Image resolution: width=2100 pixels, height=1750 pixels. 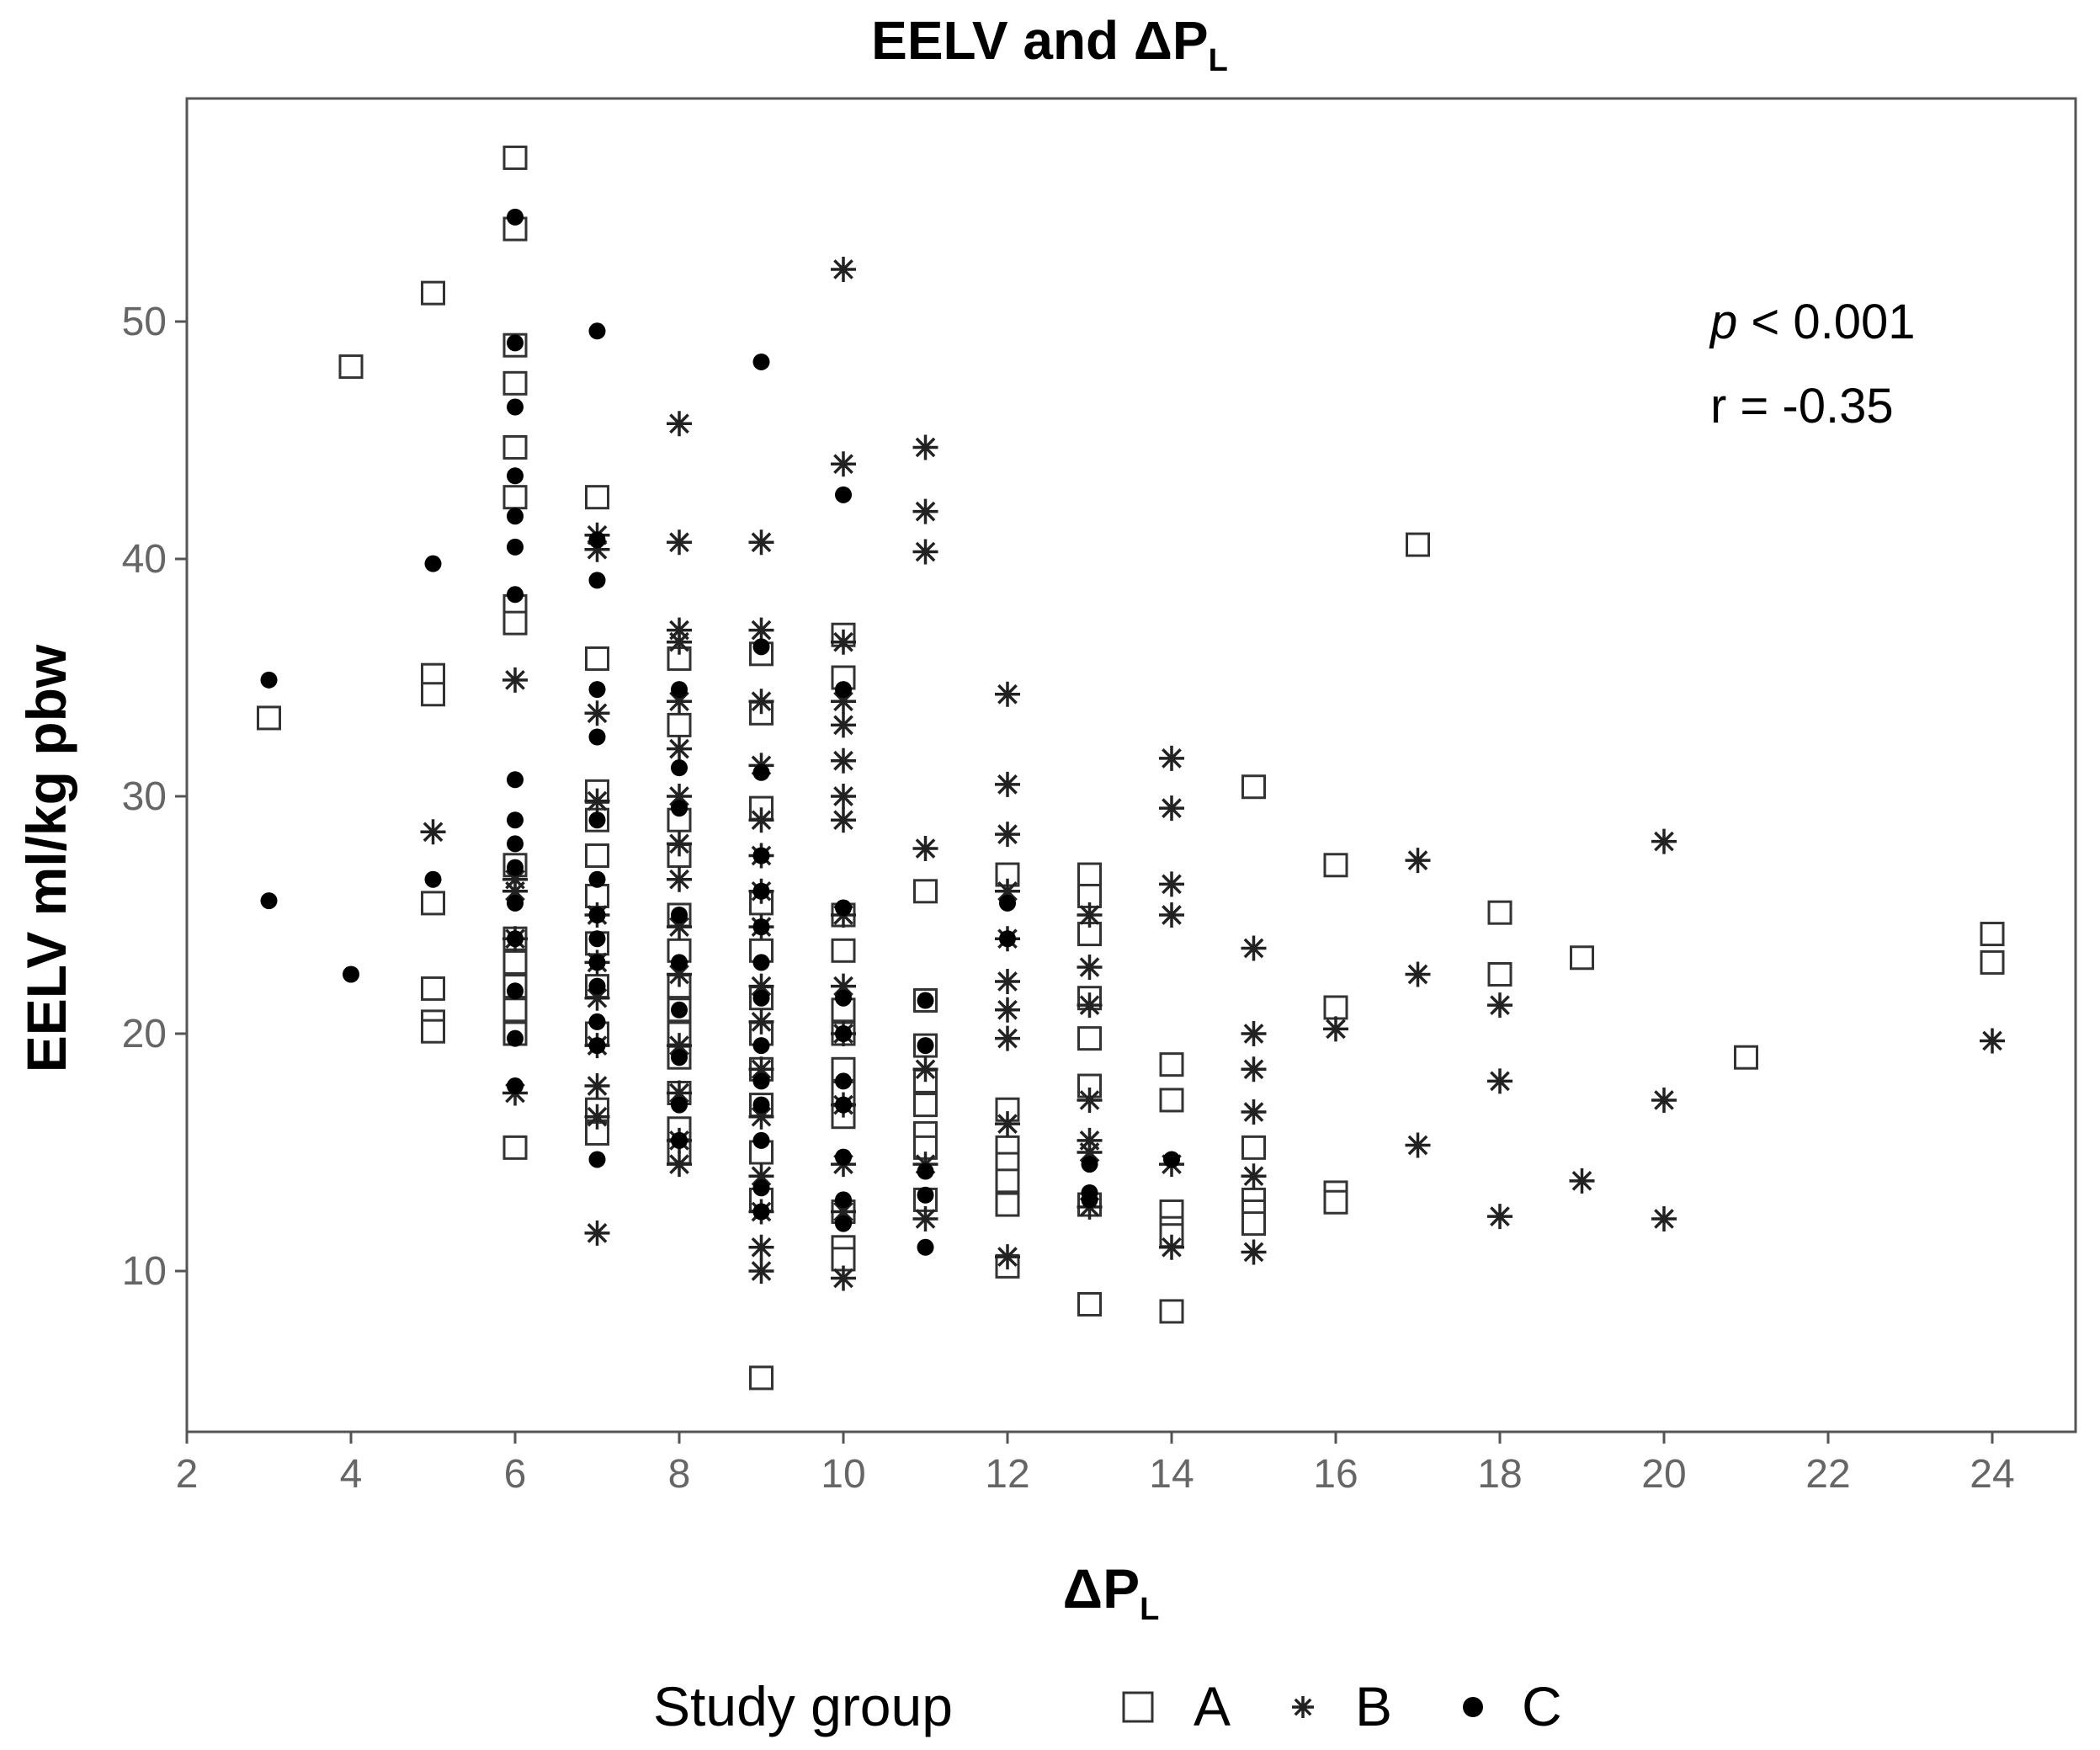 I want to click on legend-square-marker, so click(x=1138, y=1707).